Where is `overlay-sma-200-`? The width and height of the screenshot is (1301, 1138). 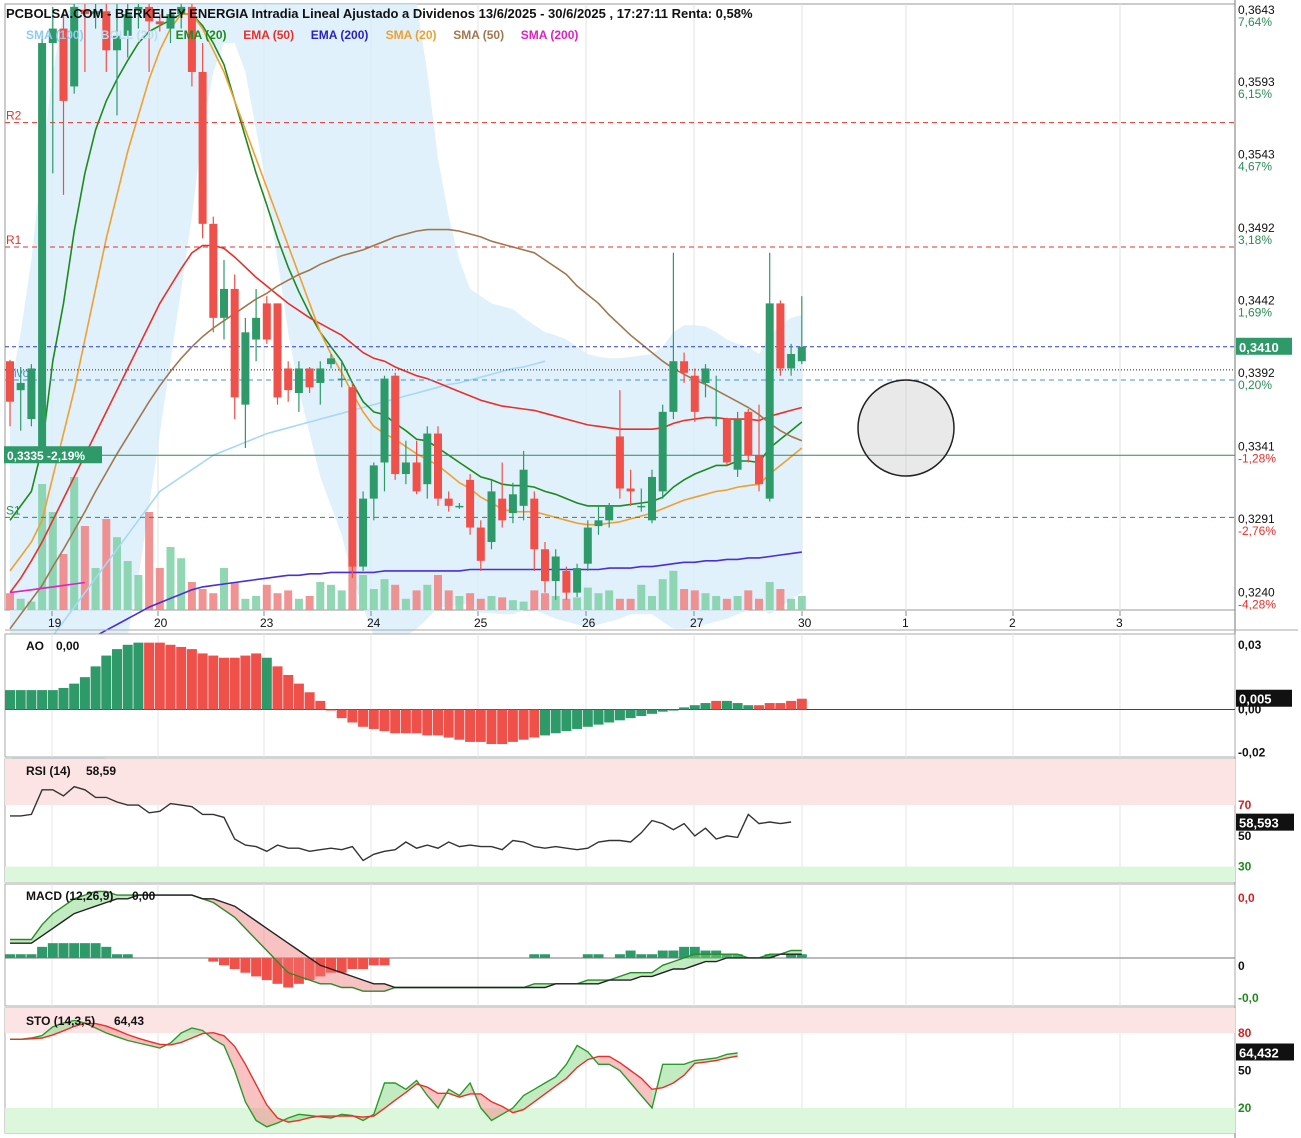 overlay-sma-200- is located at coordinates (47, 587).